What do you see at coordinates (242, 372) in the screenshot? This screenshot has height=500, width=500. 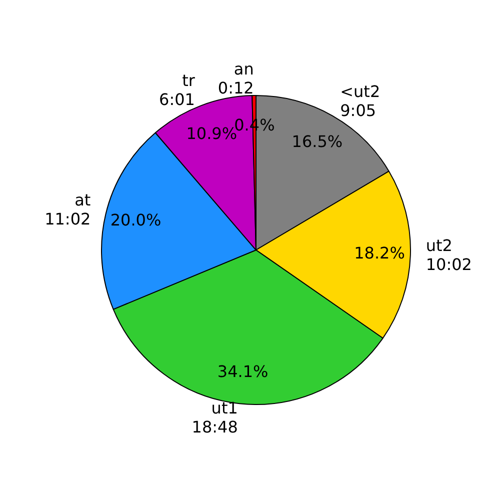 I see `data-label: 34.1%` at bounding box center [242, 372].